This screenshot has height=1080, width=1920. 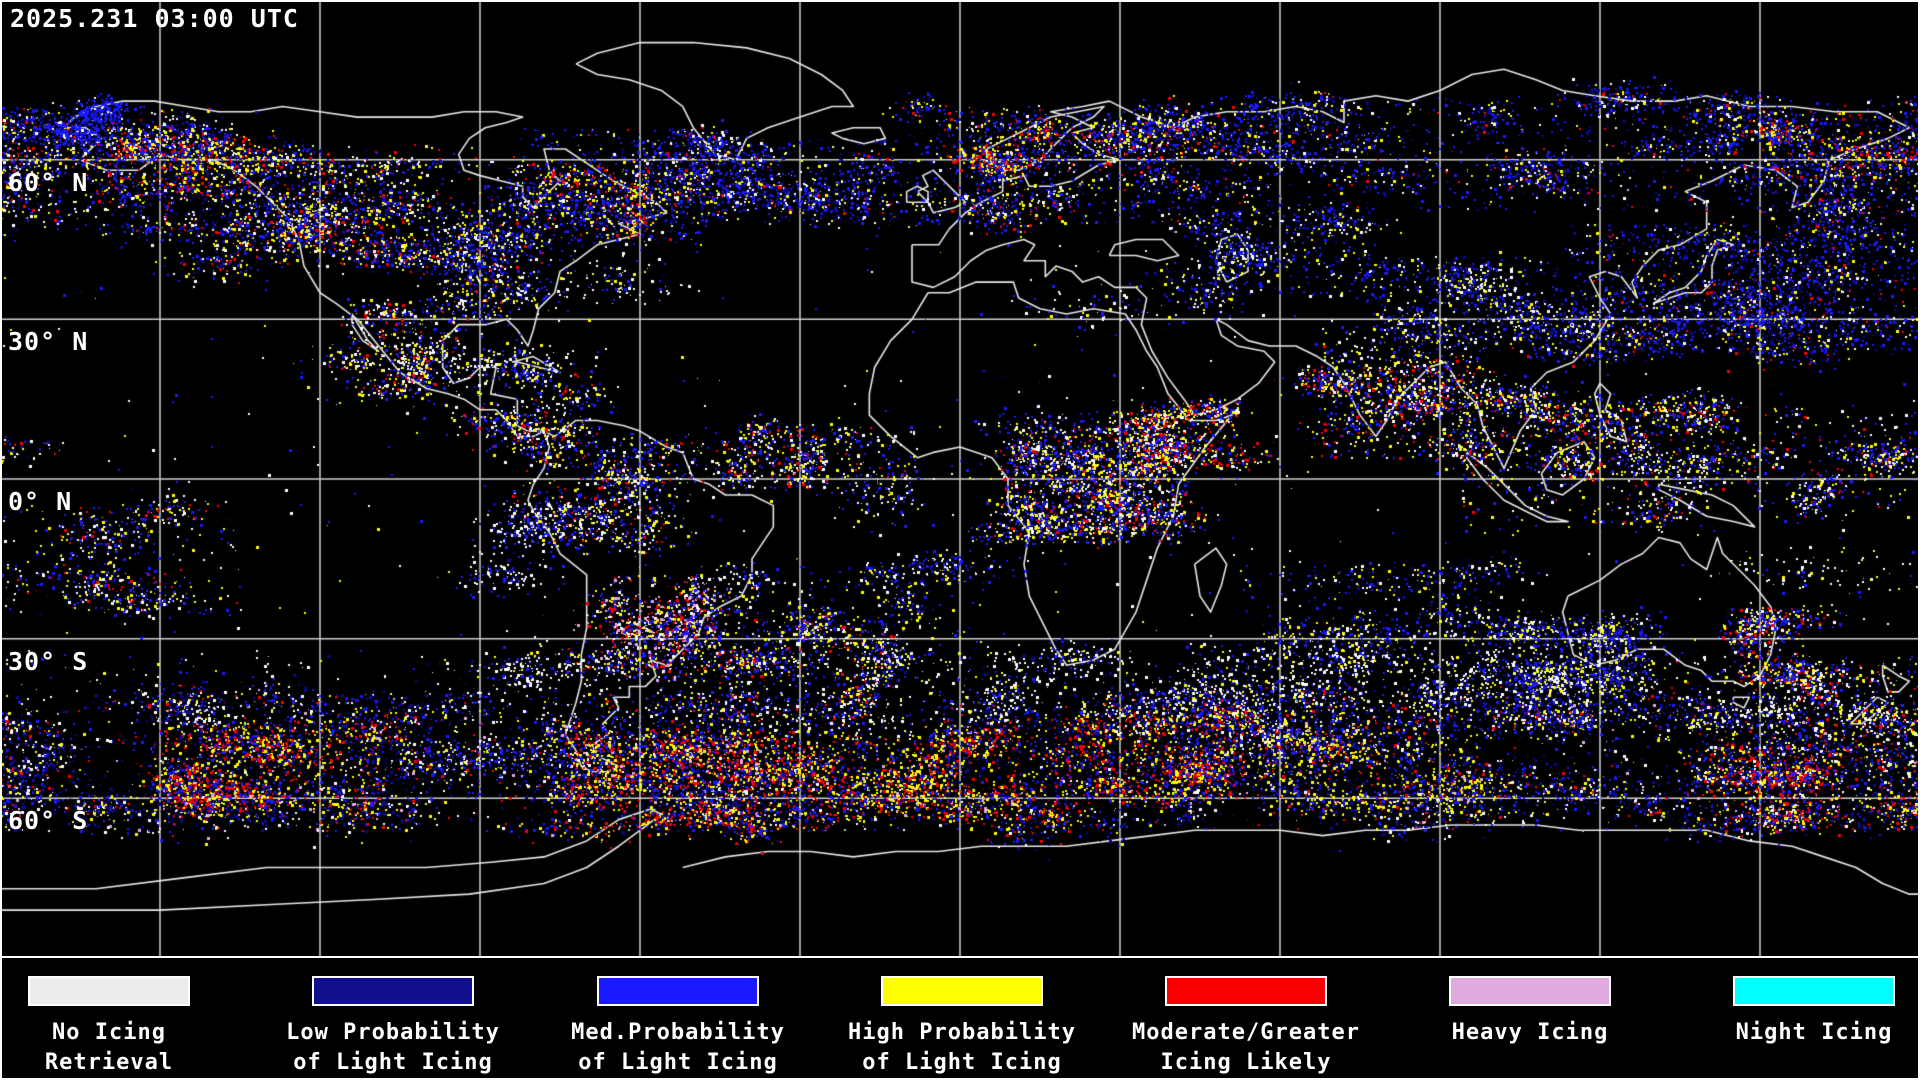 What do you see at coordinates (1792, 1012) in the screenshot?
I see `legend-item-night-icing: Night Icing` at bounding box center [1792, 1012].